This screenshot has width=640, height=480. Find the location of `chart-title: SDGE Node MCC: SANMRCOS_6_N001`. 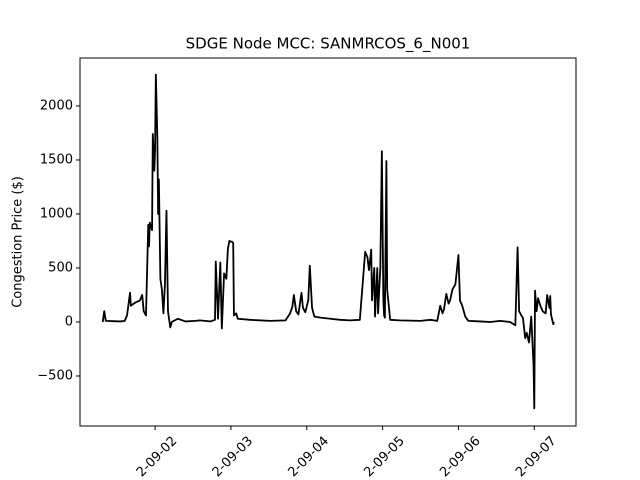

chart-title: SDGE Node MCC: SANMRCOS_6_N001 is located at coordinates (328, 44).